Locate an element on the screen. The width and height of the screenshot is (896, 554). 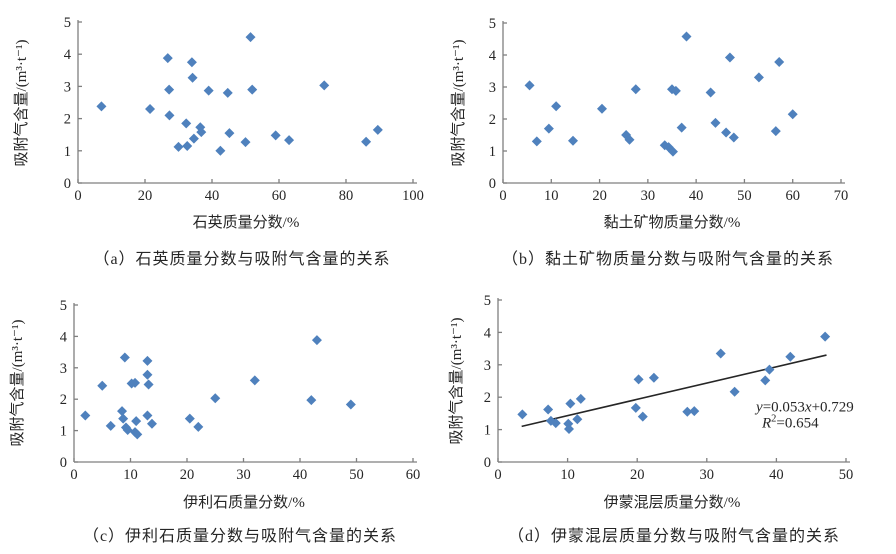
caption-c: （c）伊利石质量分数与吸附气含量的关系 is located at coordinates (240, 536).